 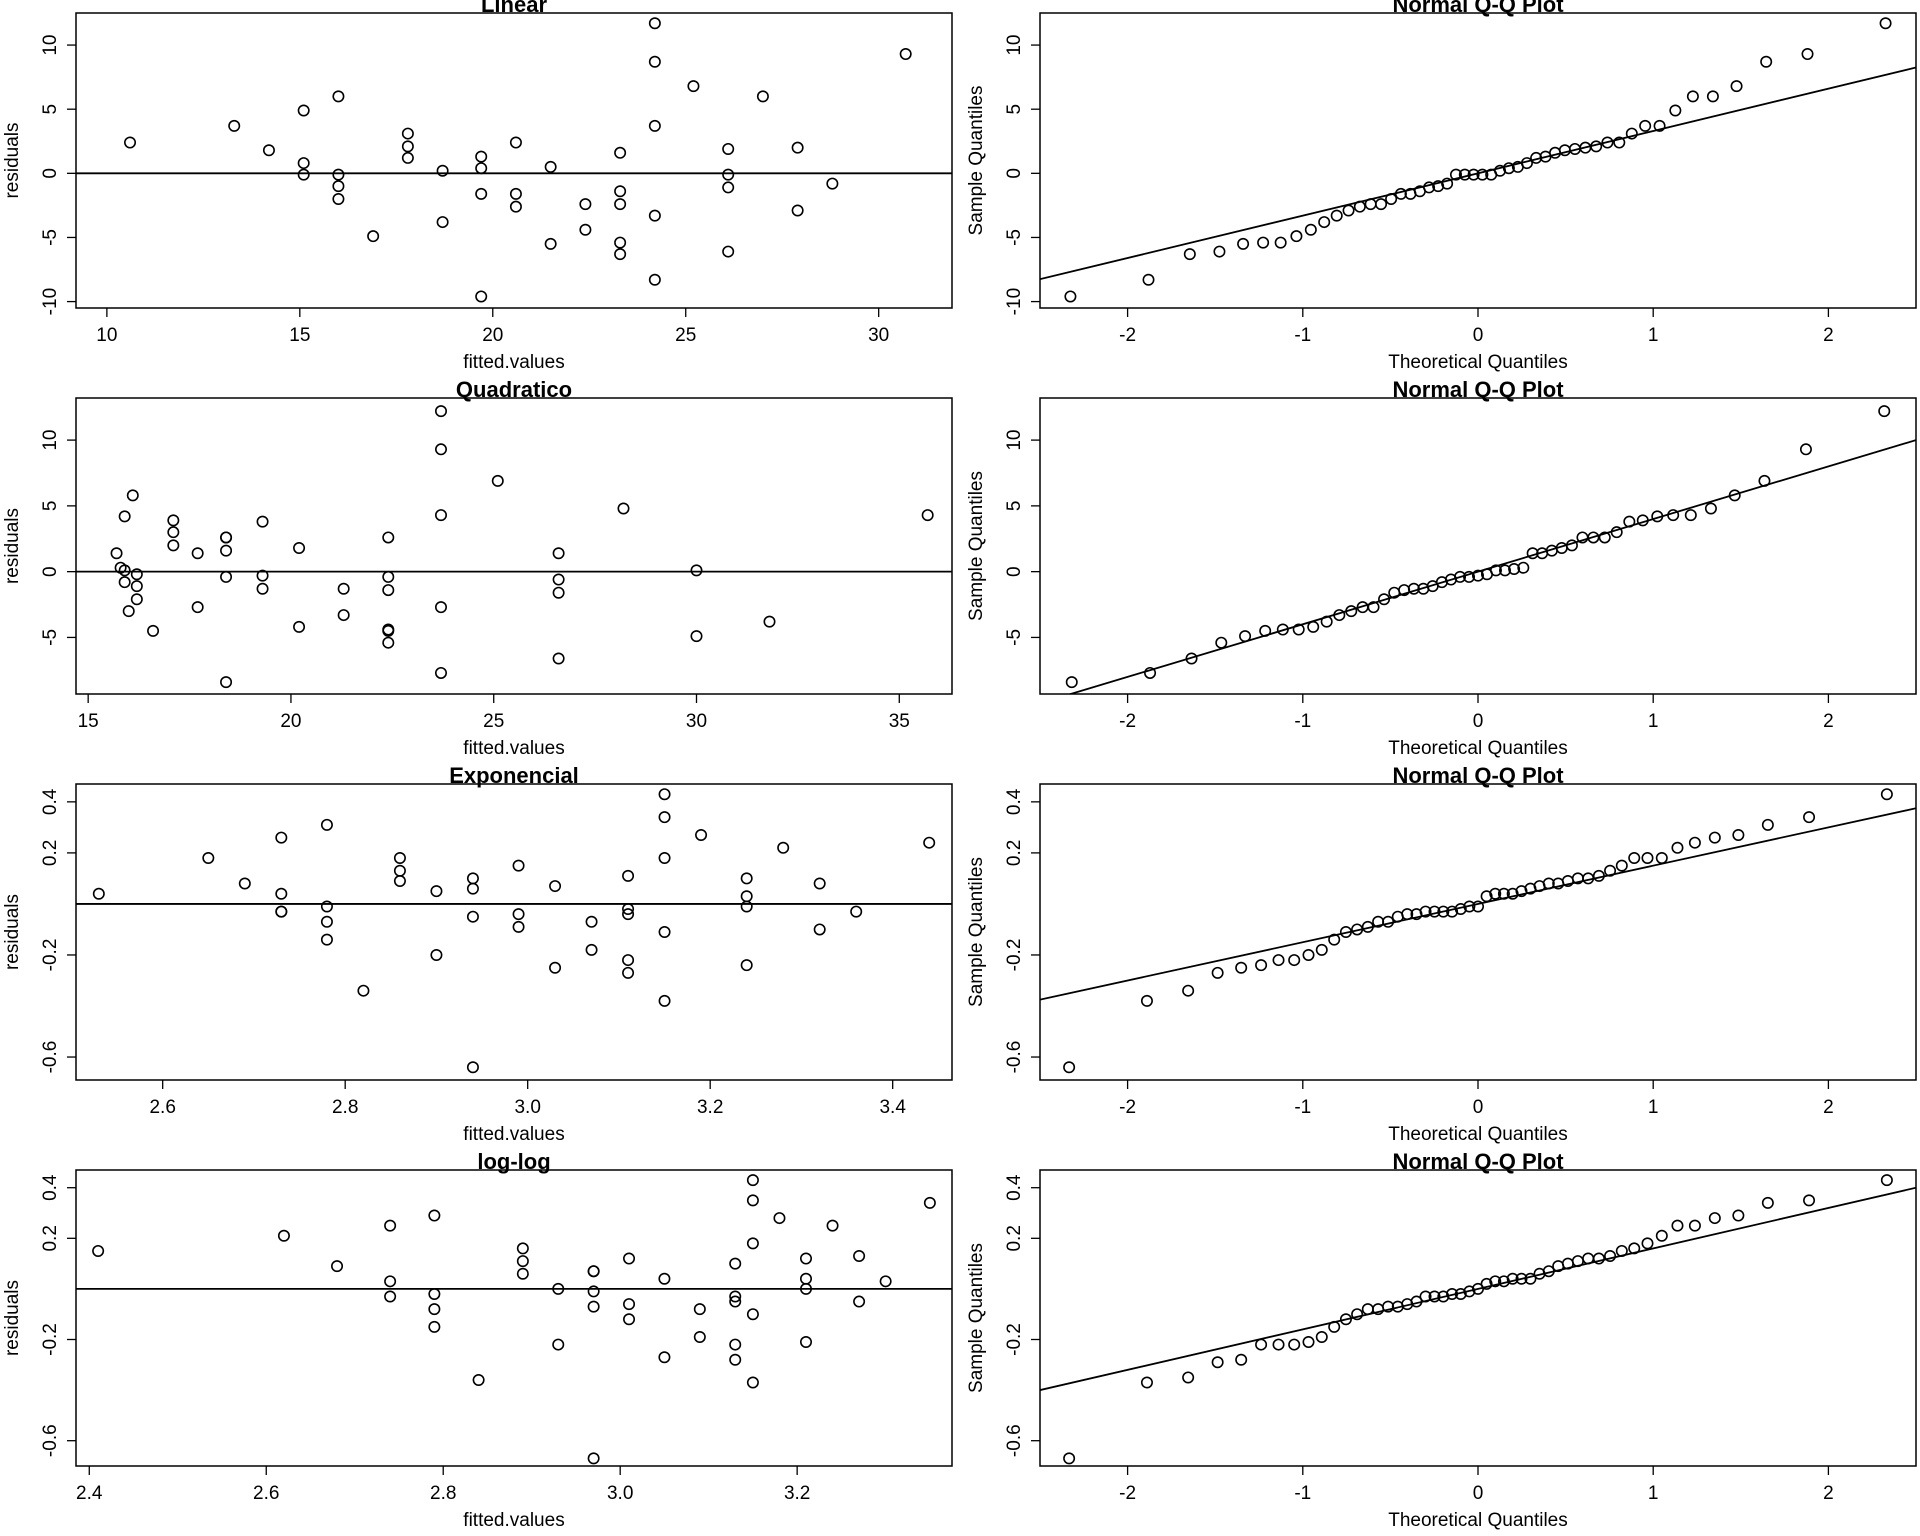 I want to click on x-tick-label: 20, so click(x=290, y=721).